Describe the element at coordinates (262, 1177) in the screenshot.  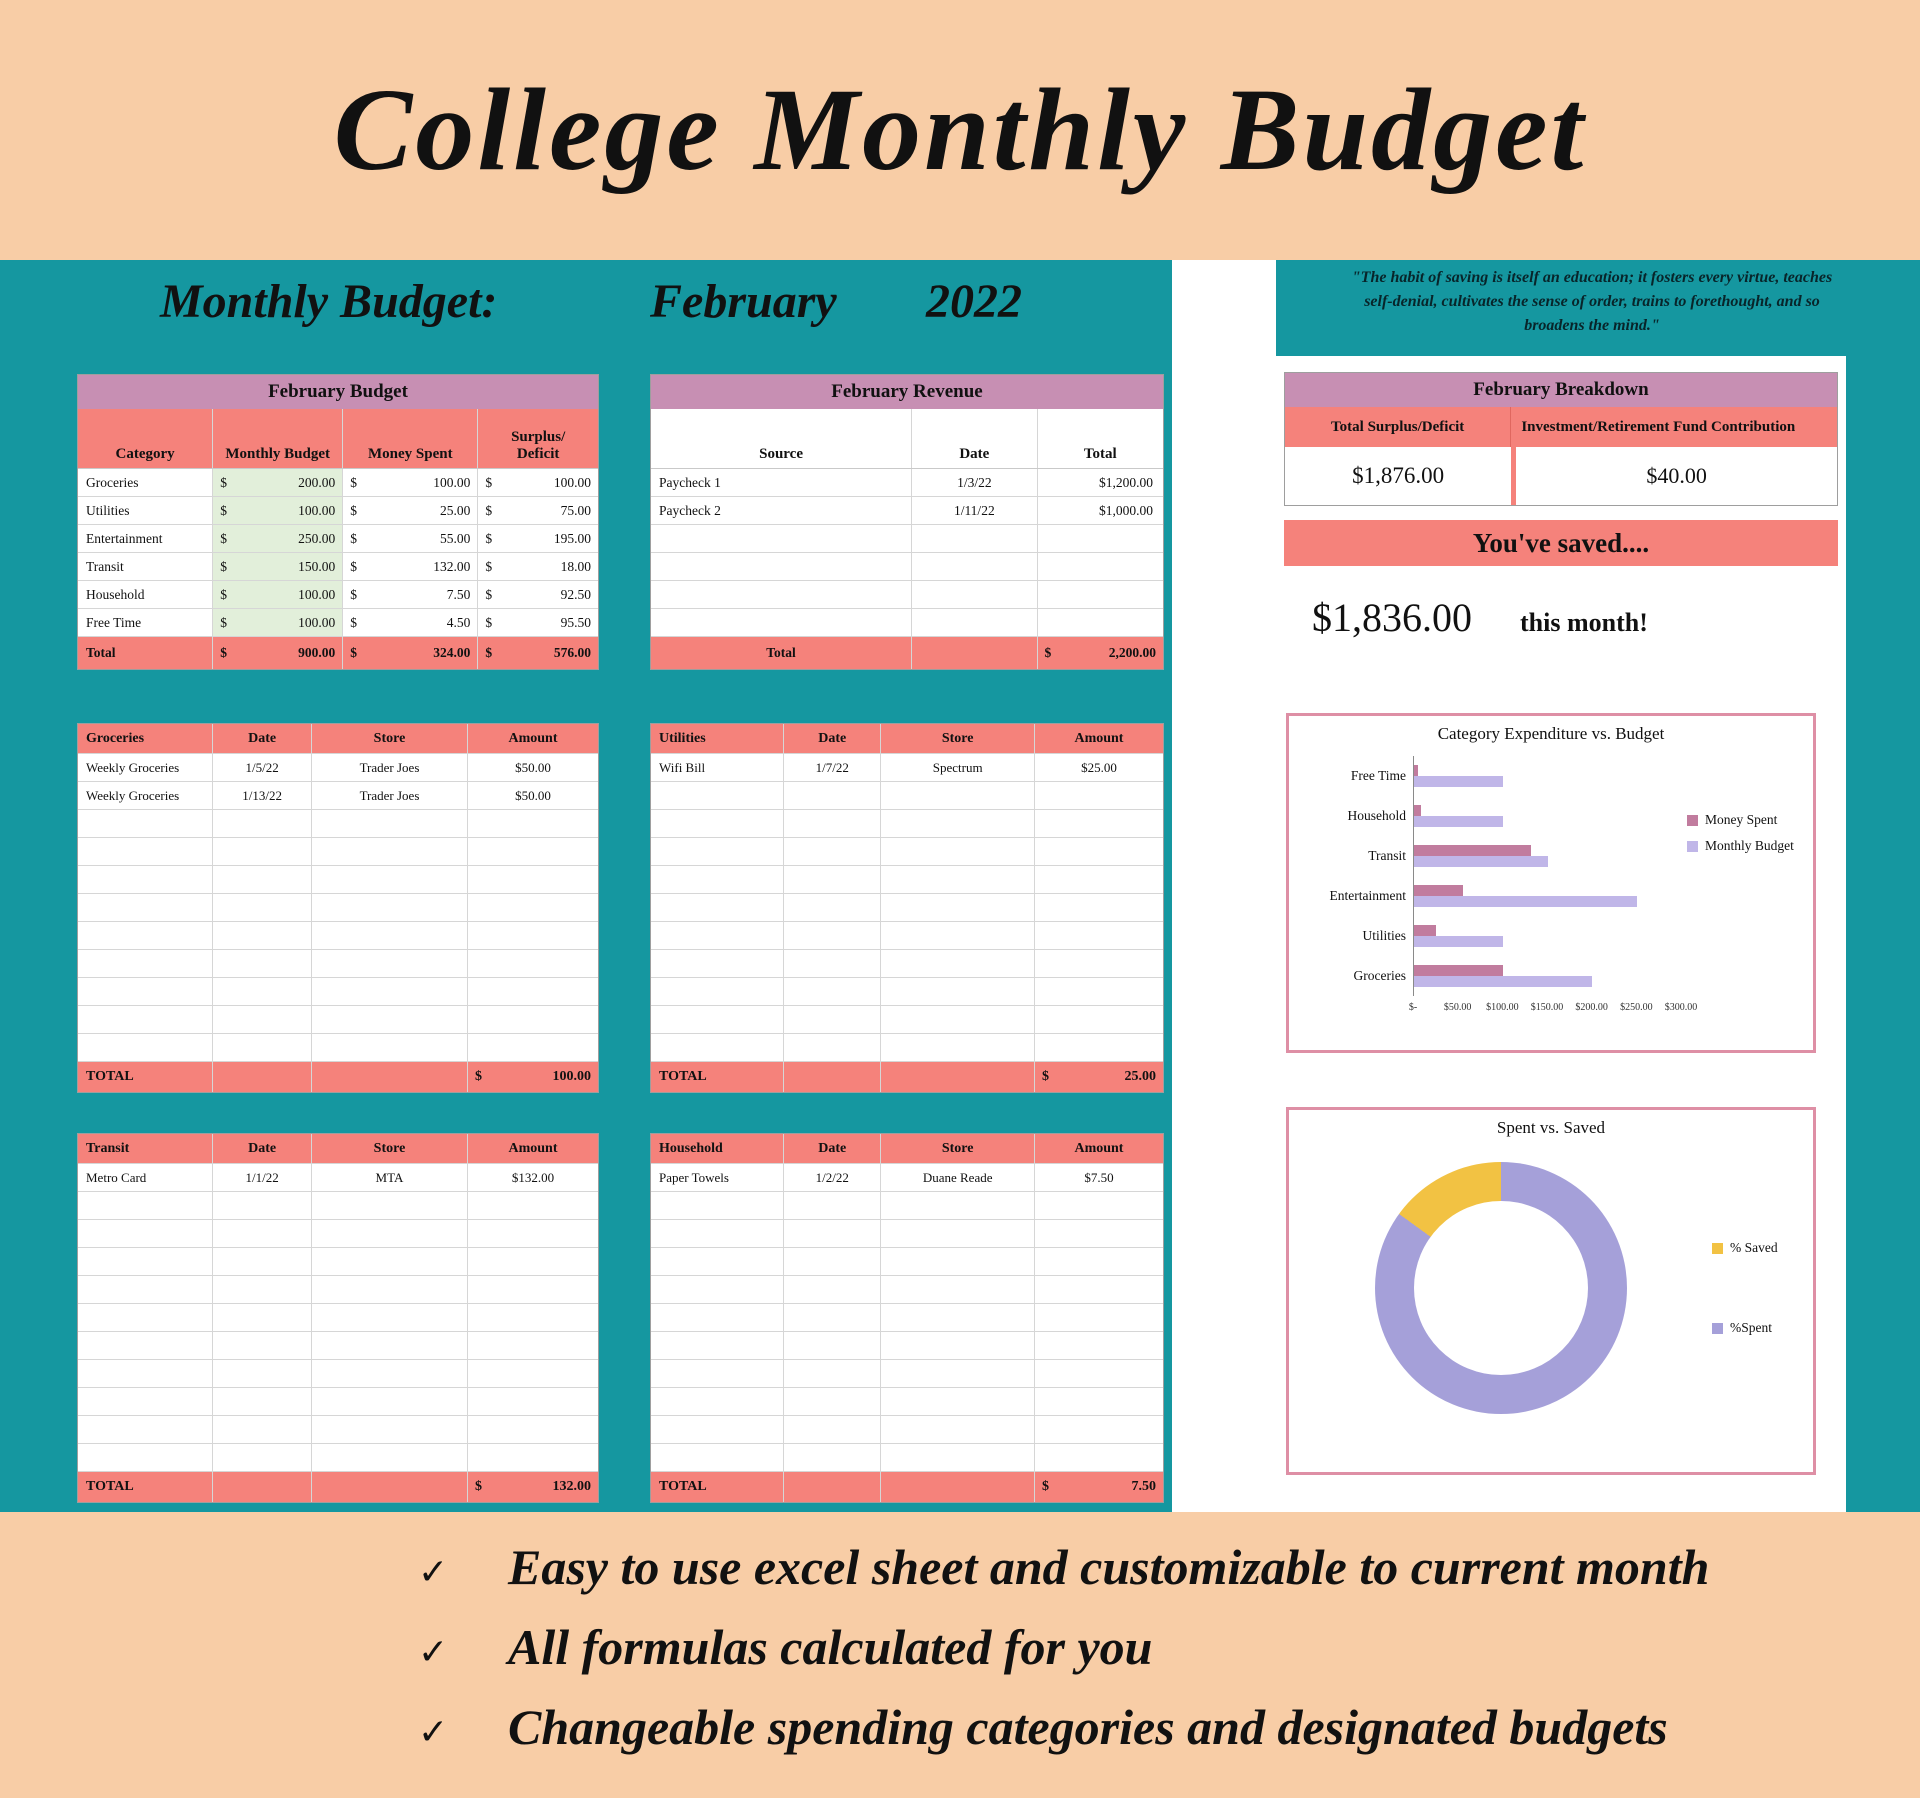
I see `cell-date: 1/1/22` at that location.